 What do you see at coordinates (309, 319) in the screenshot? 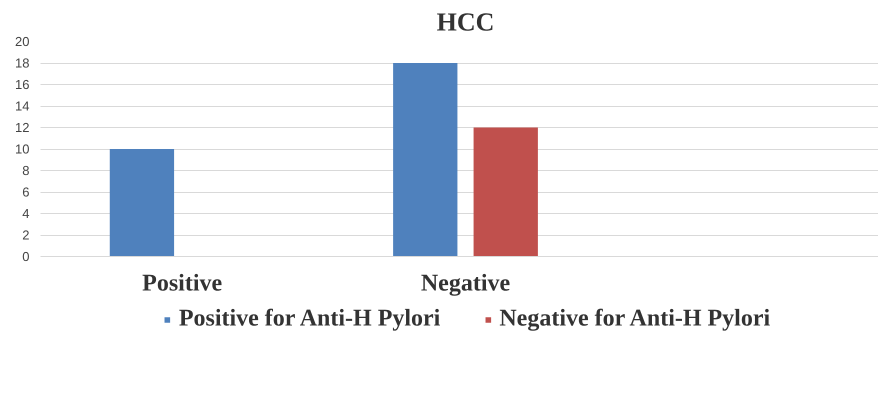
I see `legend-label: Positive for Anti-H Pylori` at bounding box center [309, 319].